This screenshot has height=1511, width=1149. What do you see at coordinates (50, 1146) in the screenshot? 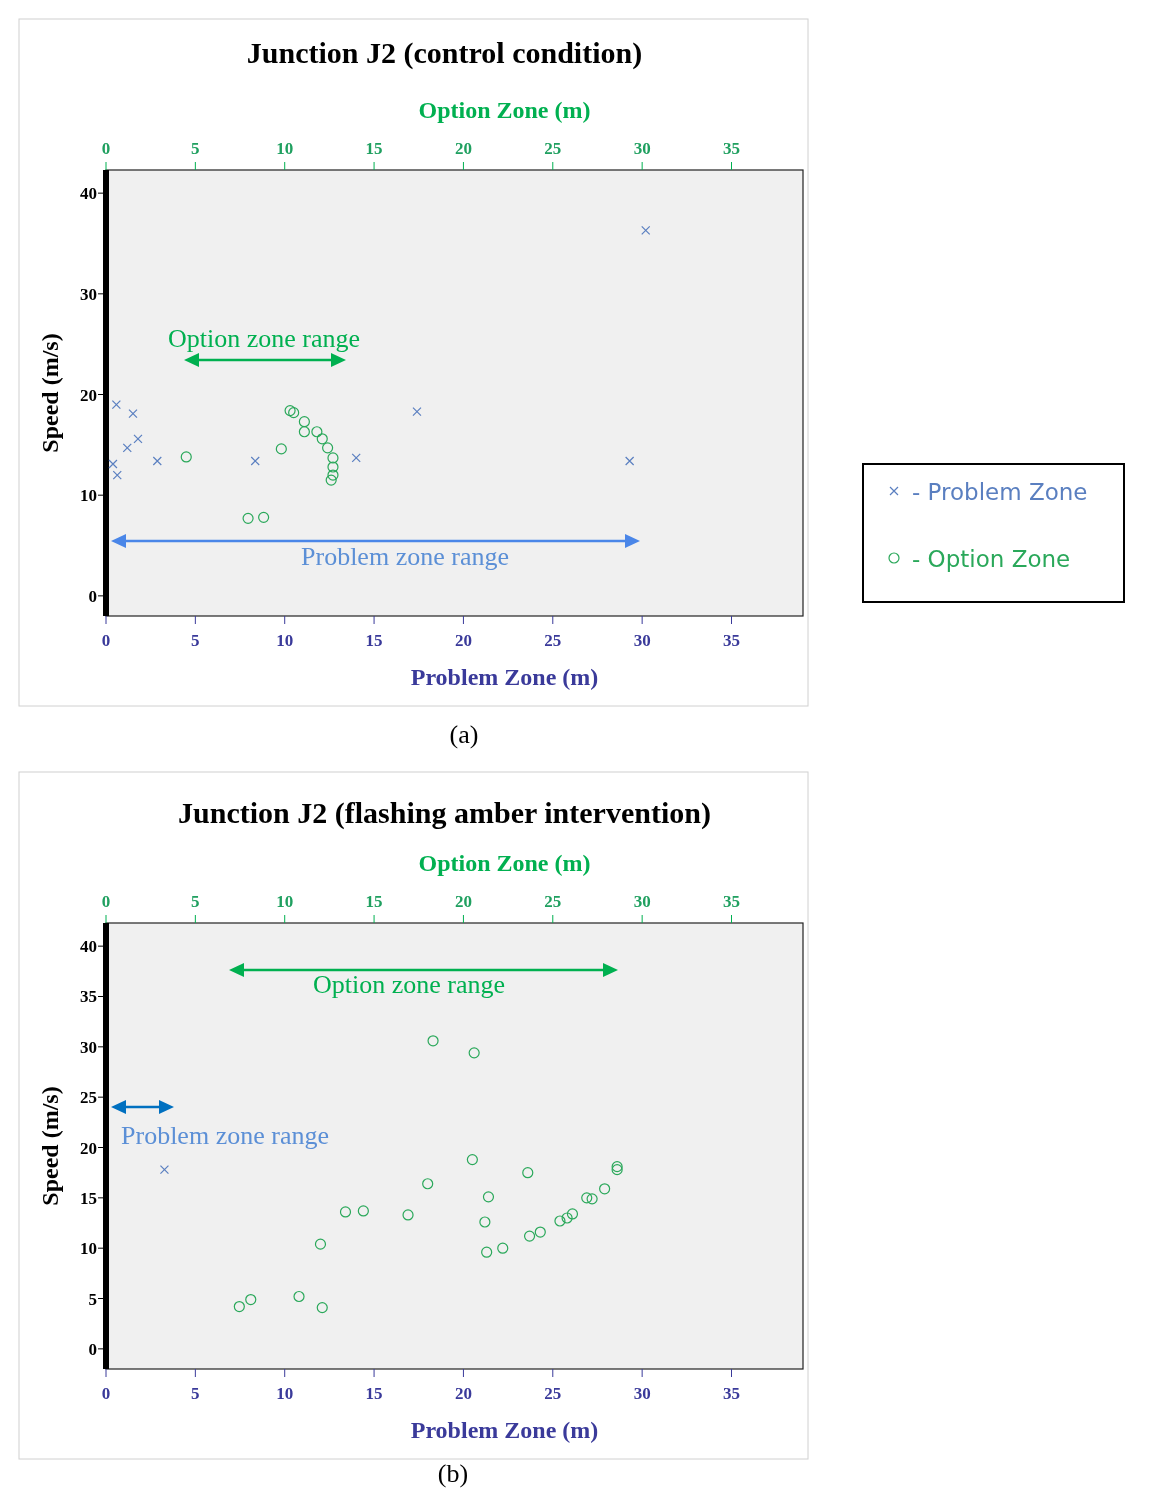
I see `y-axis-title: Speed (m/s)` at bounding box center [50, 1146].